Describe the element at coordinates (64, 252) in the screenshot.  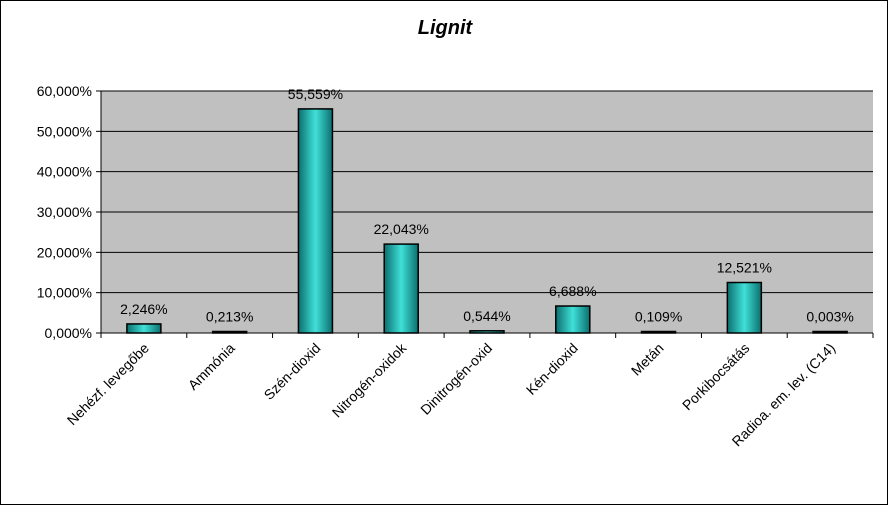
I see `y-tick-label: 20,000%` at that location.